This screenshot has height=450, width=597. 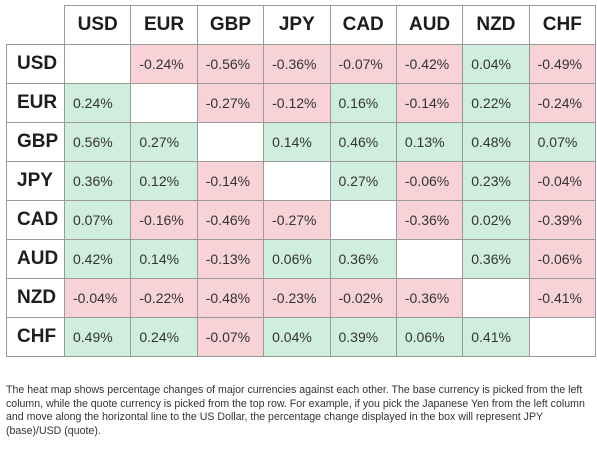 I want to click on row-header: CHF, so click(x=35, y=337).